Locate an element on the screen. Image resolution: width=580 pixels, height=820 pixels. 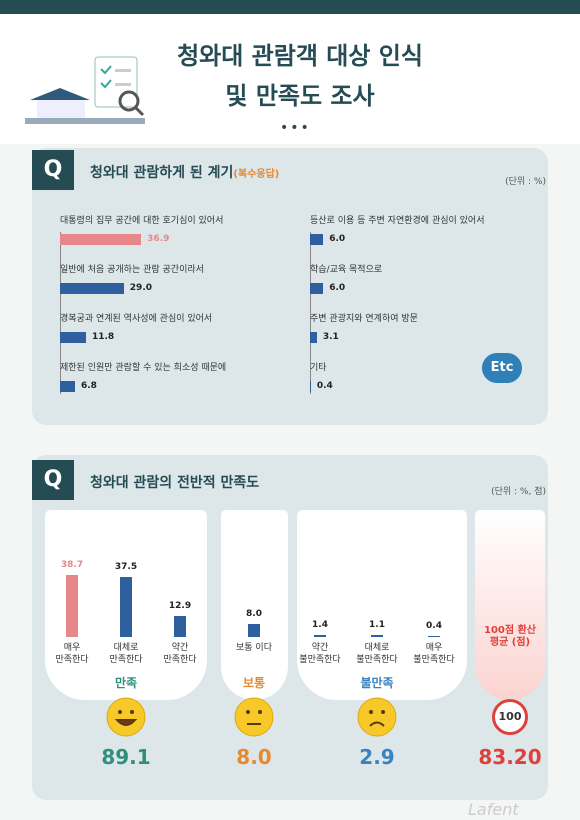
category-label: 매우 불만족한다 is located at coordinates (434, 654).